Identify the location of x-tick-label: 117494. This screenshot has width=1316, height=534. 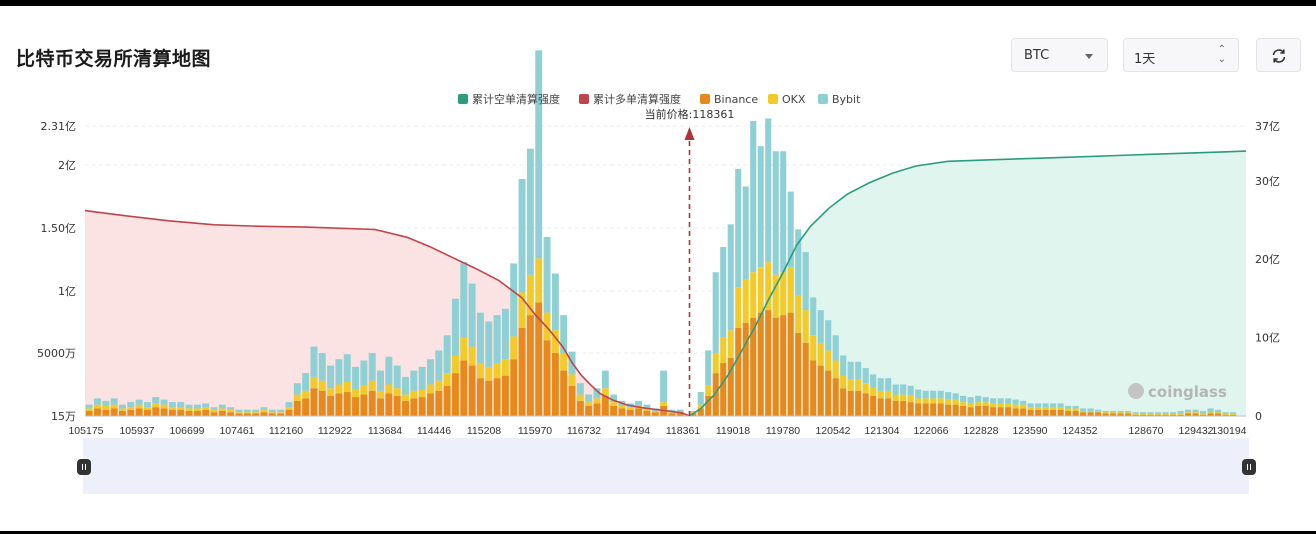
(633, 431).